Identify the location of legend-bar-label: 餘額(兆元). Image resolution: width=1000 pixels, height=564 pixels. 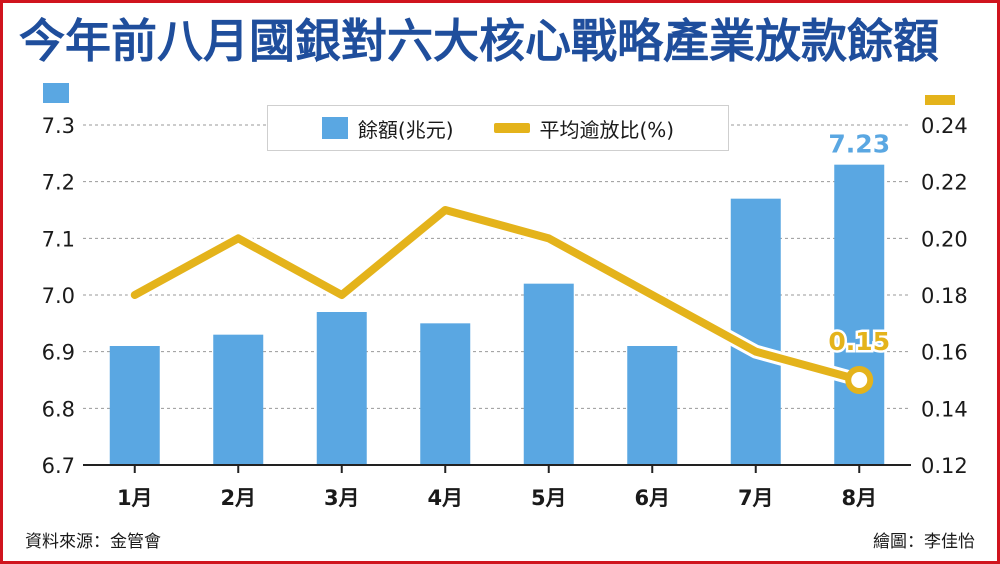
(405, 129).